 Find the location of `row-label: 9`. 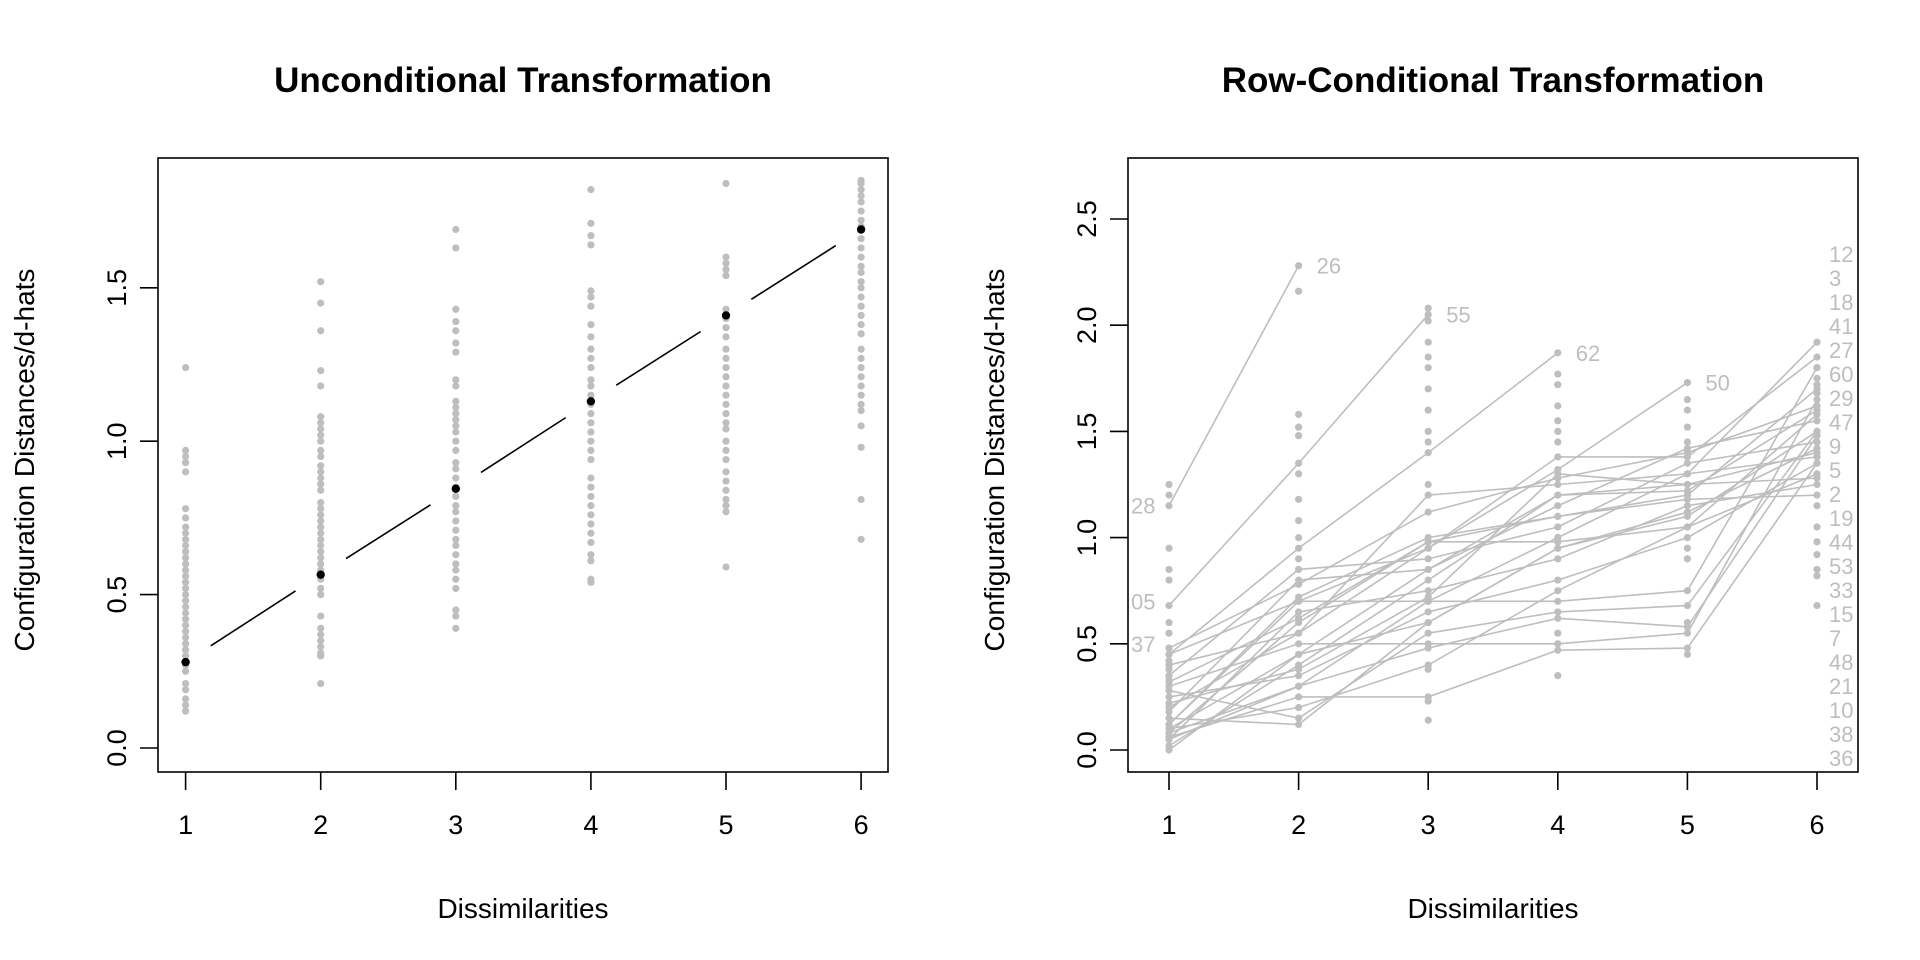

row-label: 9 is located at coordinates (1835, 446).